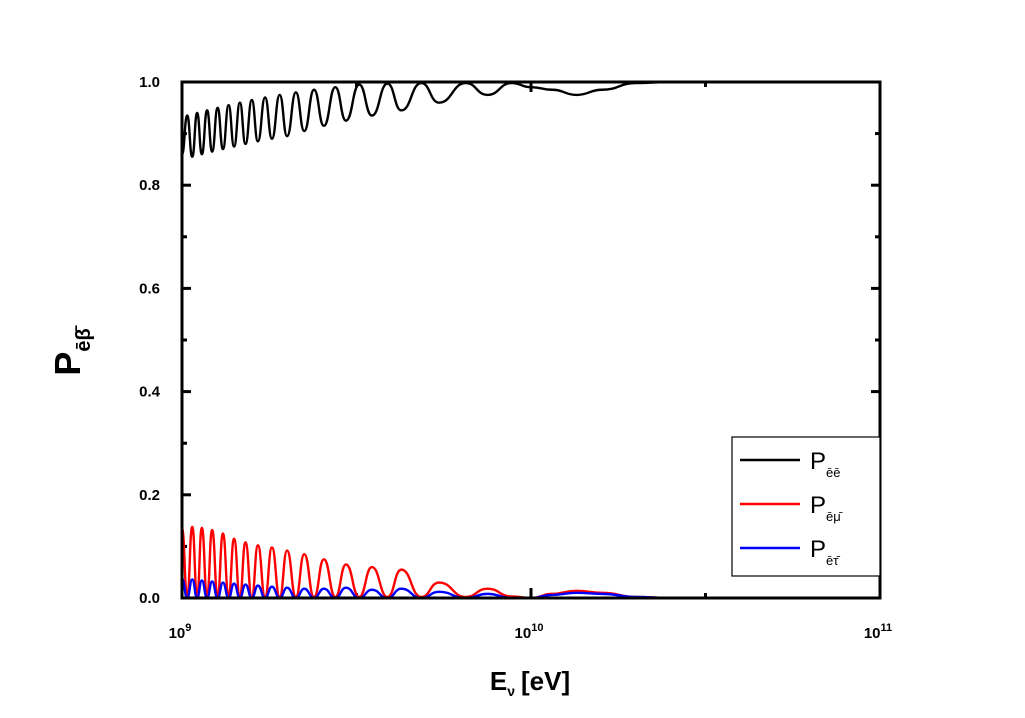  Describe the element at coordinates (887, 628) in the screenshot. I see `x-tick-exp: 11` at that location.